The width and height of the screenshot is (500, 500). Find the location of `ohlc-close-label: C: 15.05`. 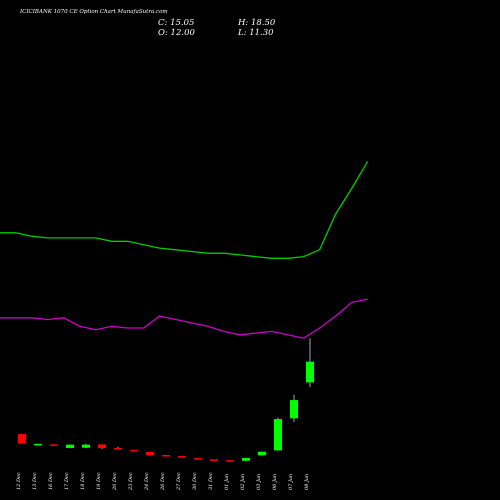

ohlc-close-label: C: 15.05 is located at coordinates (176, 23).